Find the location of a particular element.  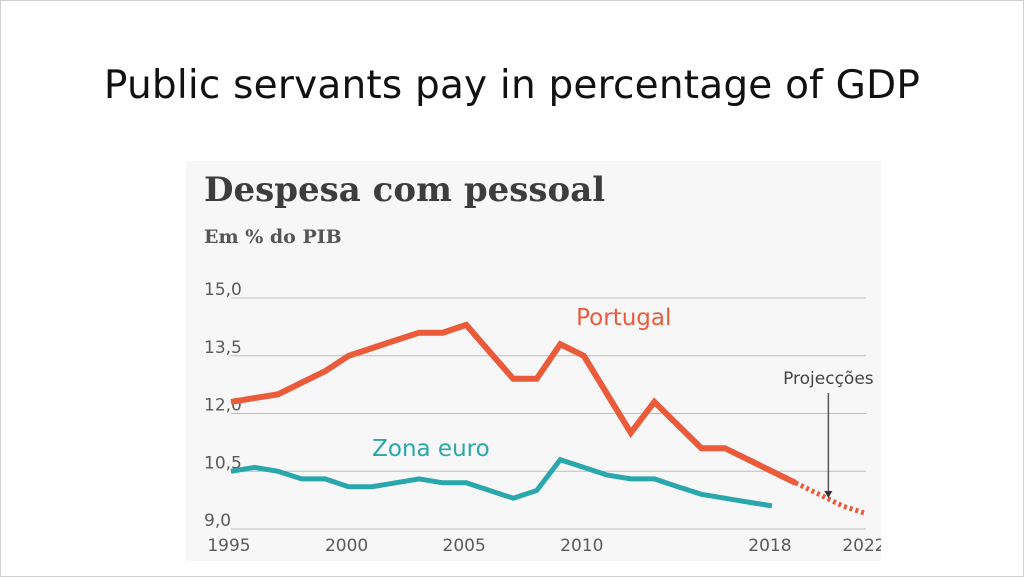

chart-title: Despesa com pessoal is located at coordinates (404, 190).